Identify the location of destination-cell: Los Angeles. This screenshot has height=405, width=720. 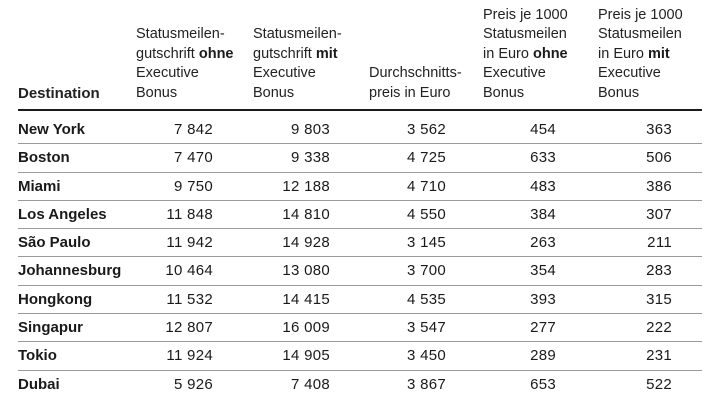
(62, 214).